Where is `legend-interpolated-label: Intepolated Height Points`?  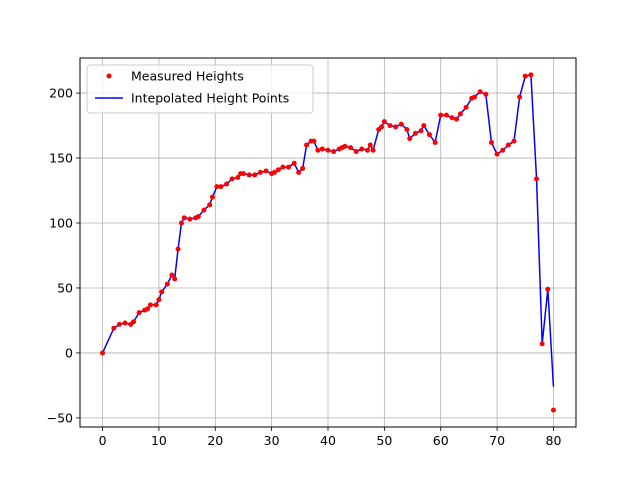 legend-interpolated-label: Intepolated Height Points is located at coordinates (210, 98).